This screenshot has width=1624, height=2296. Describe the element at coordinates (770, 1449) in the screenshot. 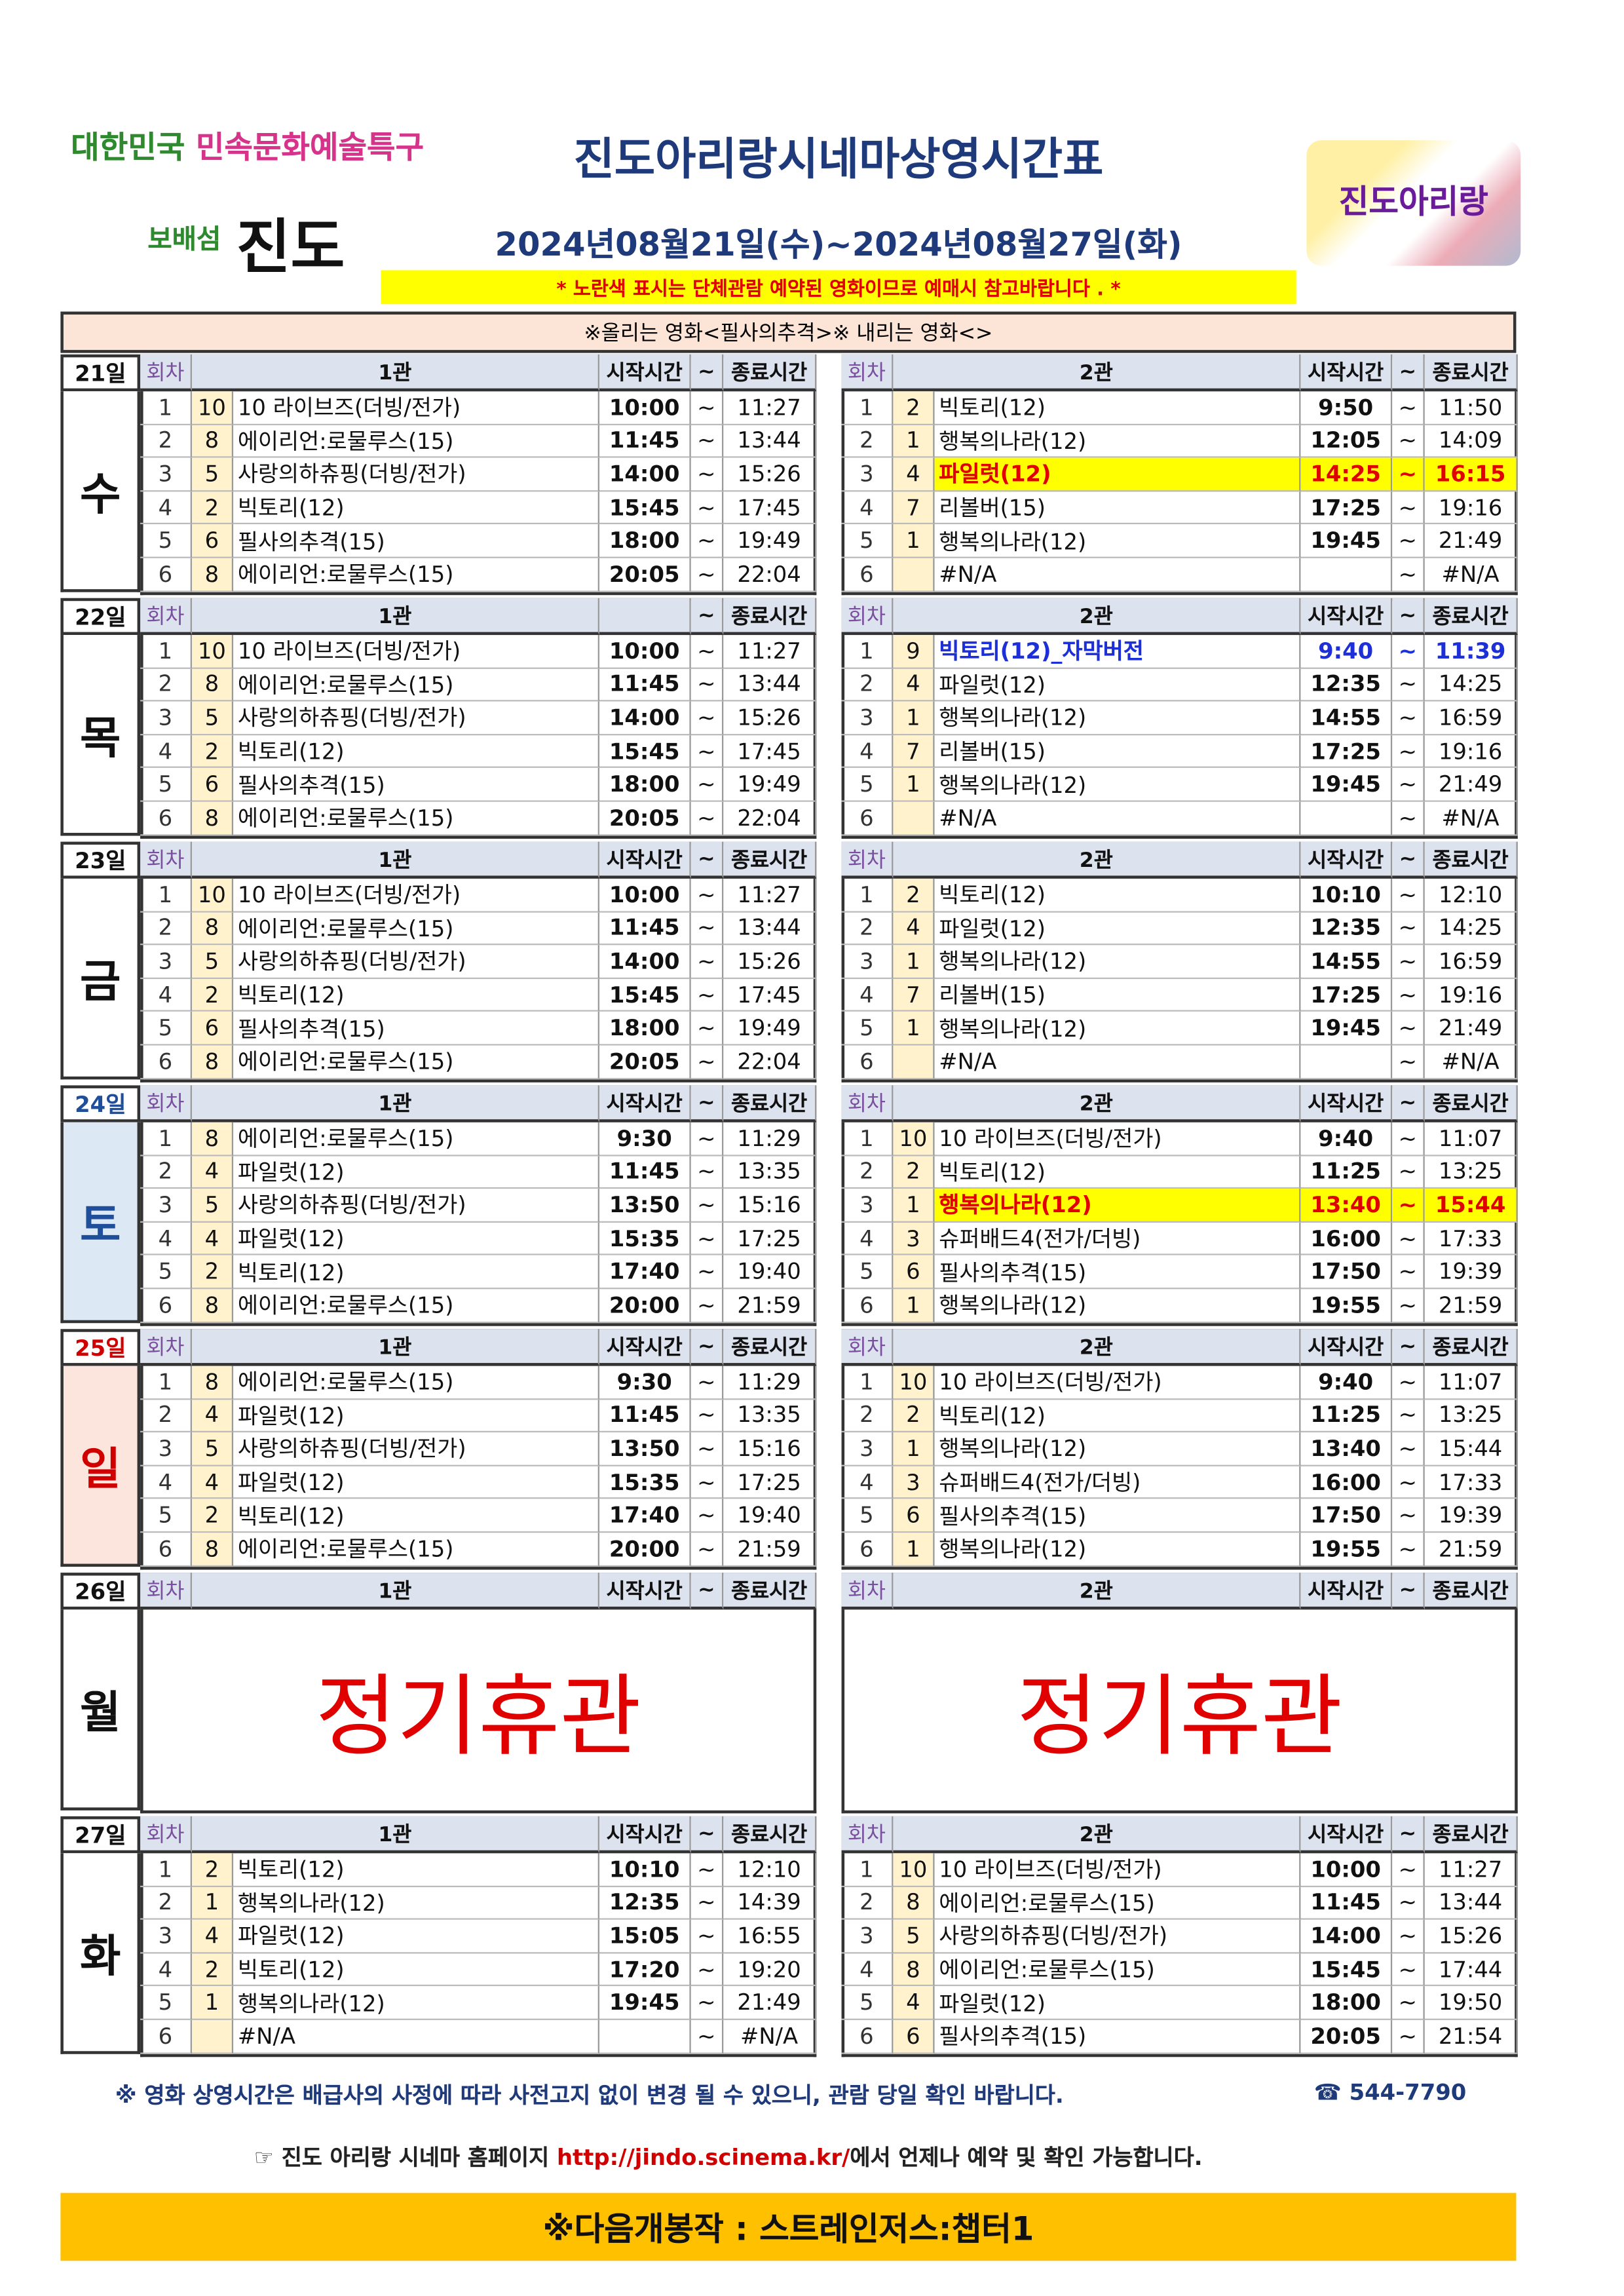

I see `cell-end: 15:16` at that location.